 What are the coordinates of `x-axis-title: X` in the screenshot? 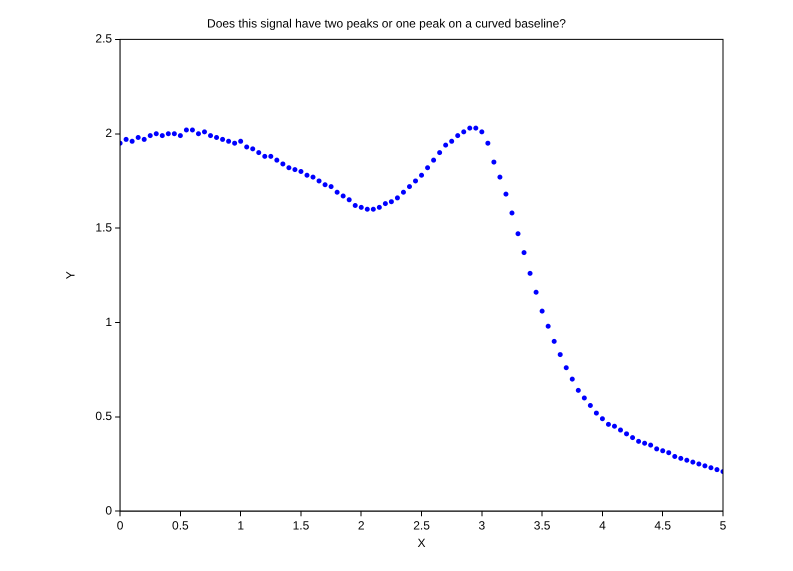 It's located at (422, 543).